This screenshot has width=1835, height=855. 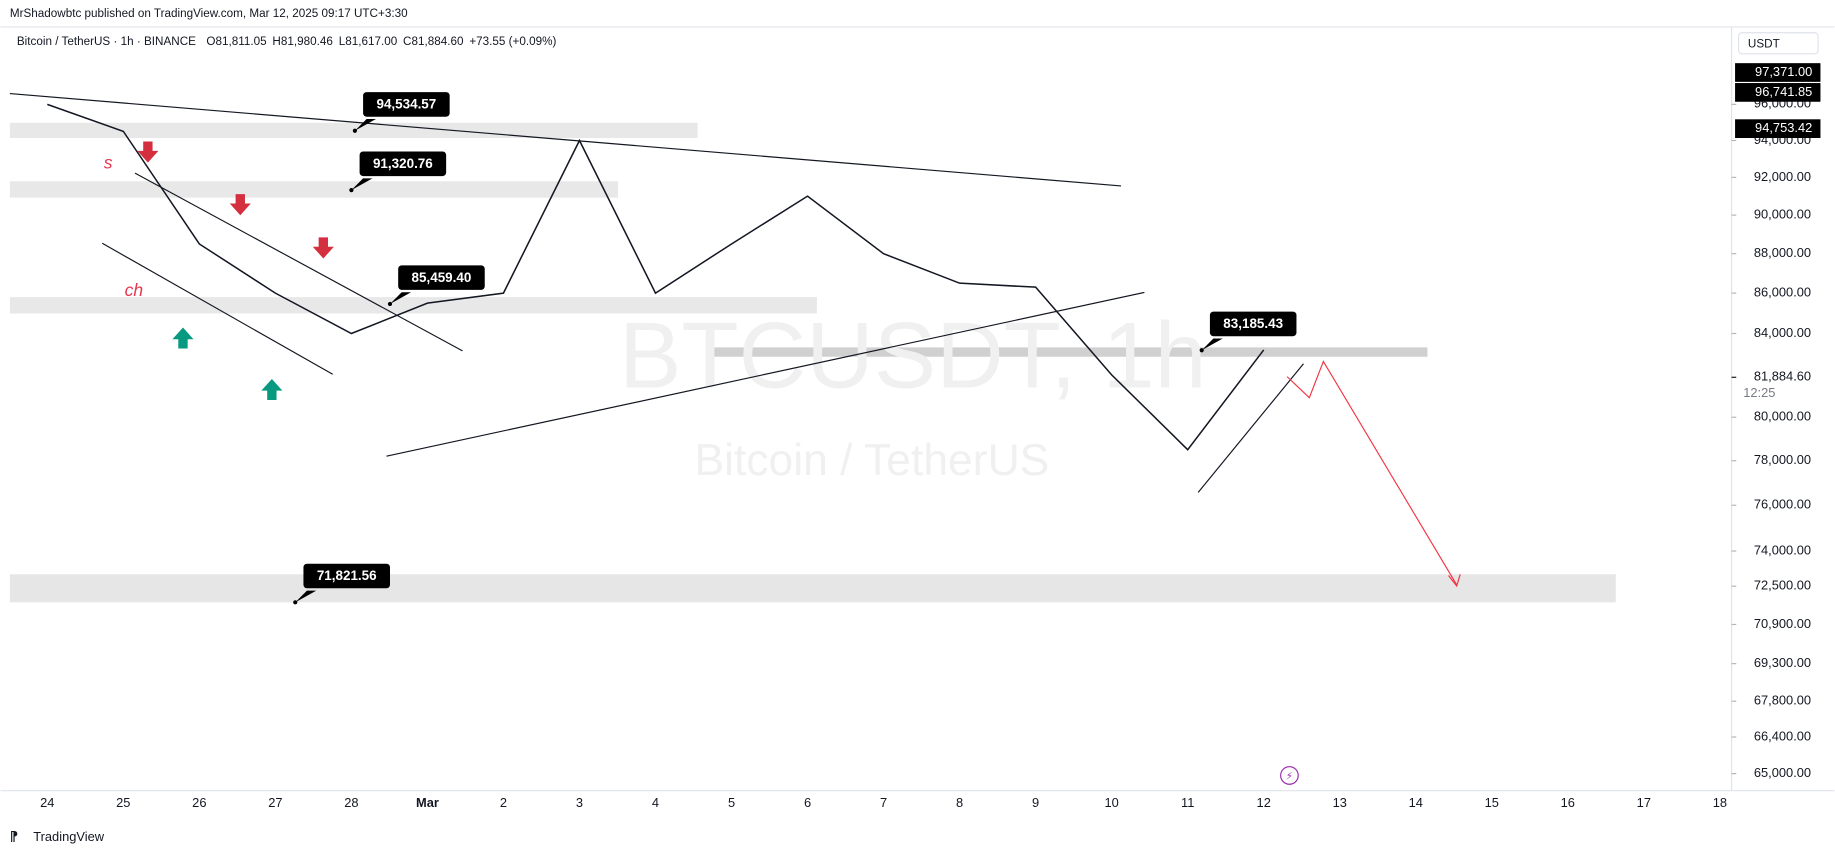 I want to click on level-label: 85,459.40, so click(x=442, y=277).